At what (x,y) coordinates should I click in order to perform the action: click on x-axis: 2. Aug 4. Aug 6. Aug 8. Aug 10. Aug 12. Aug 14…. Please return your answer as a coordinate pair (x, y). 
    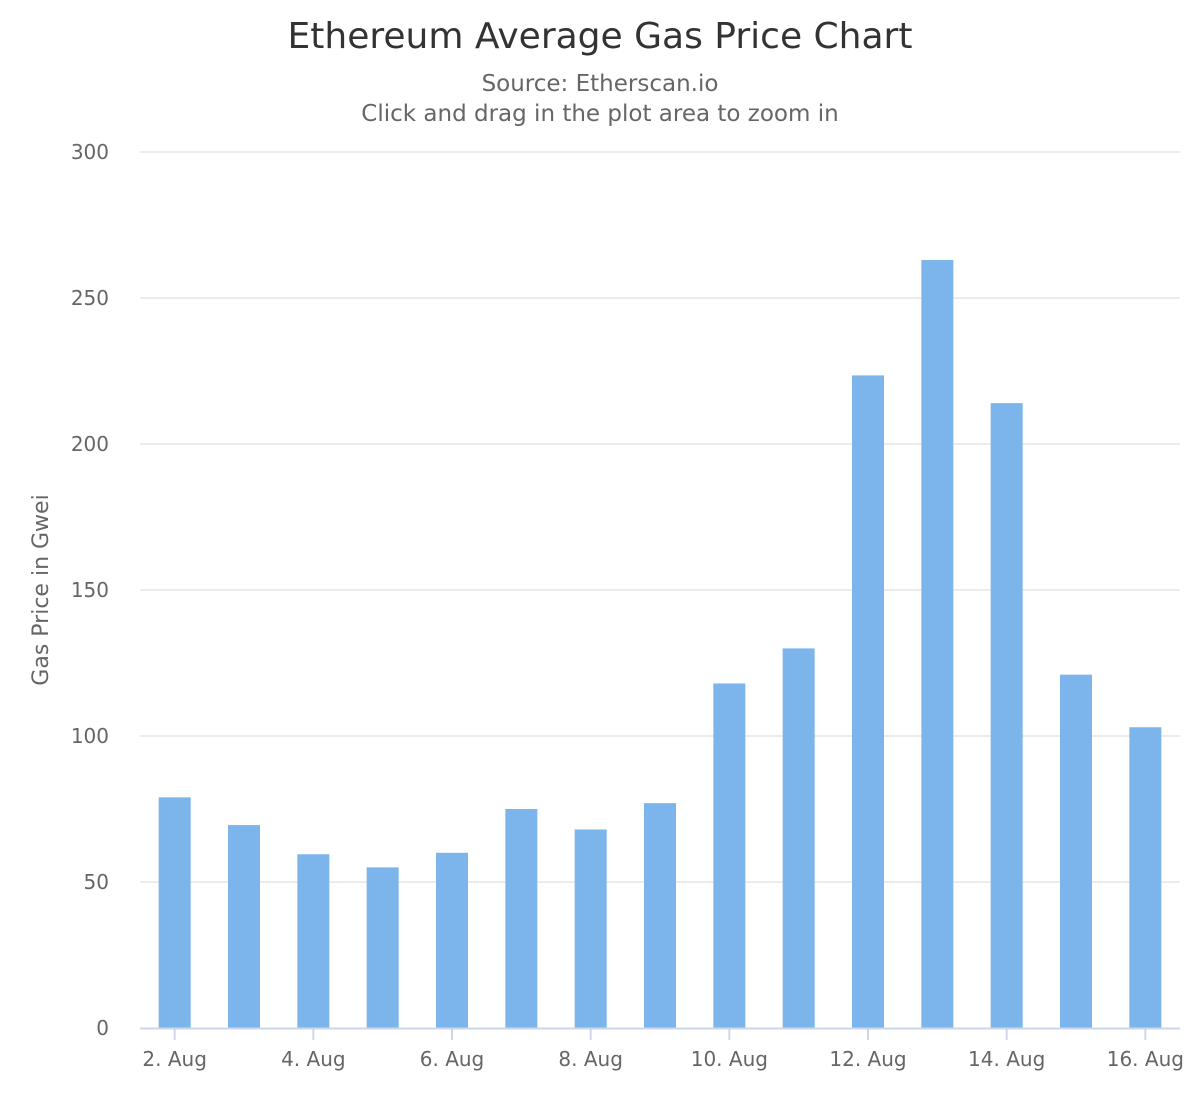
    Looking at the image, I should click on (662, 1049).